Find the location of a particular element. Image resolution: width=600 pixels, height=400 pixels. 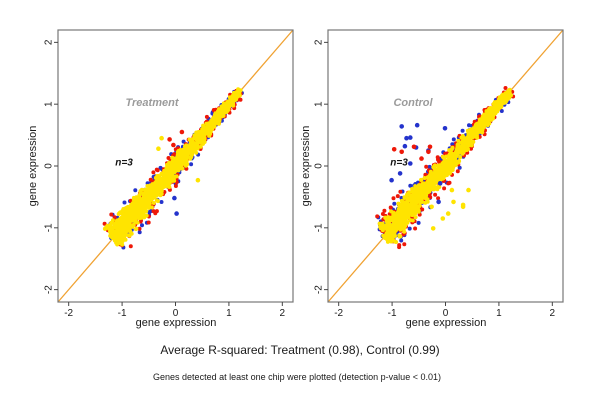

sample-size-annotation-control: n=3 is located at coordinates (399, 163).